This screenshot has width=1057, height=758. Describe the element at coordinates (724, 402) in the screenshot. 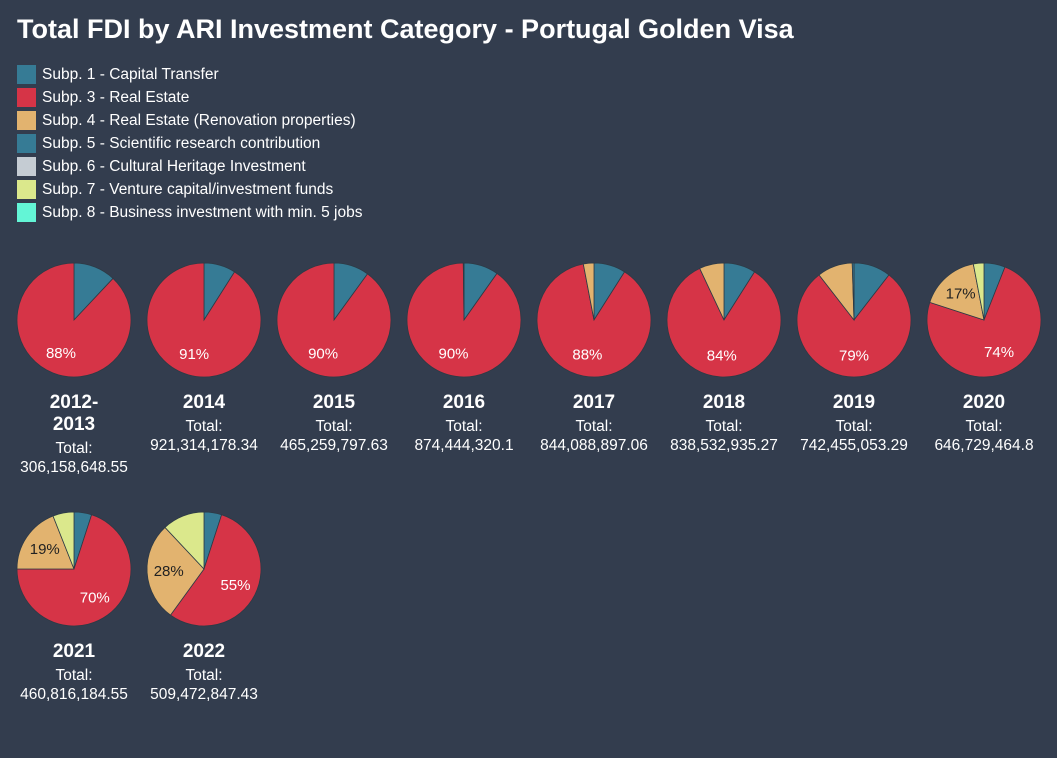

I see `pie-year-label: 2018` at that location.